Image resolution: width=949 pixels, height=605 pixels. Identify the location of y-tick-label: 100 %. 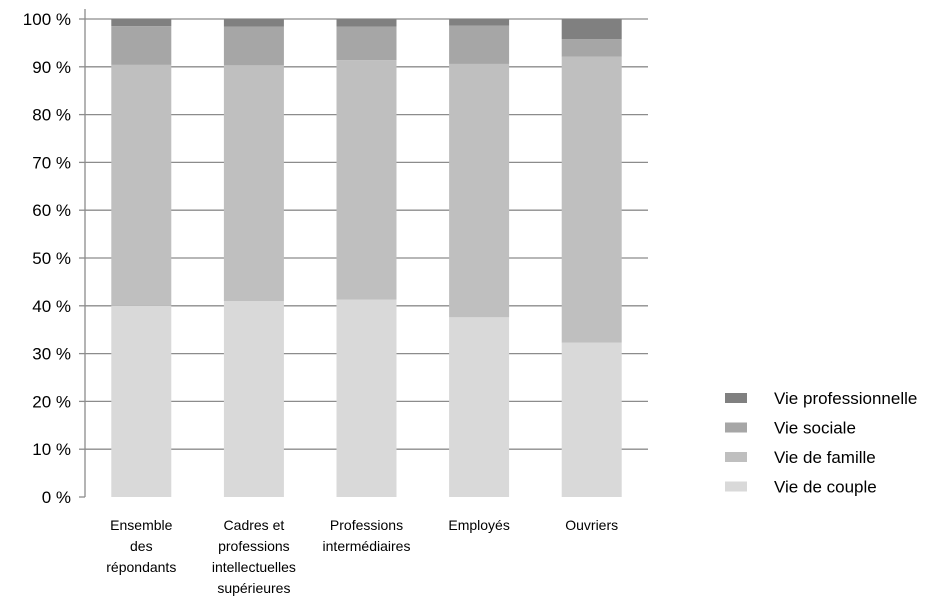
(47, 19).